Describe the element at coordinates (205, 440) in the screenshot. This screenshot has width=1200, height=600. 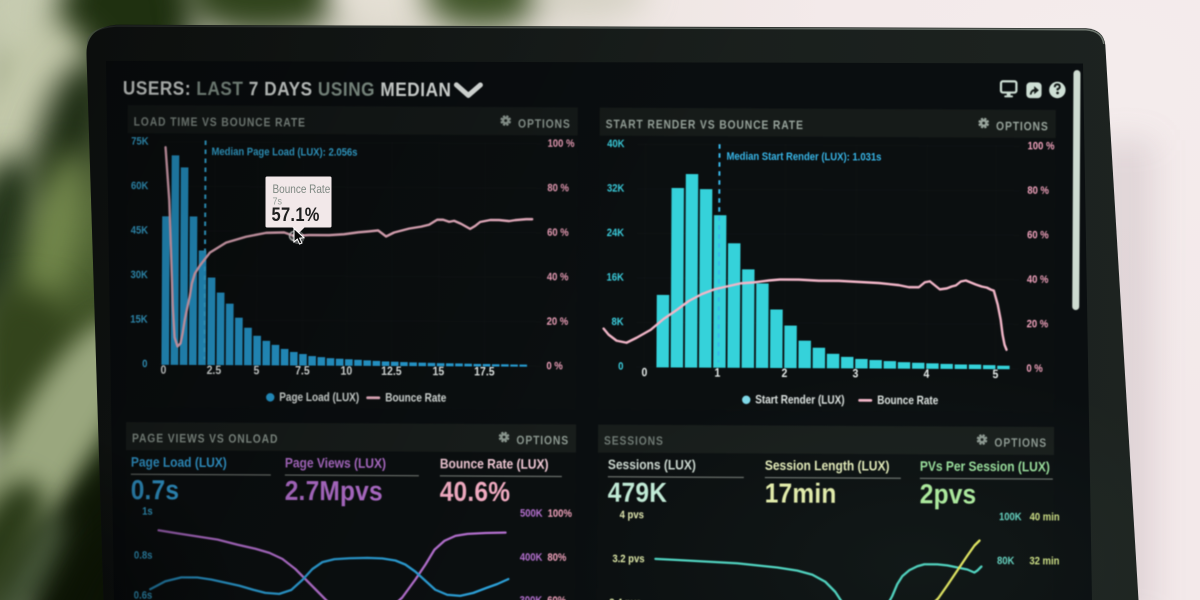
I see `svg-text: PAGE VIEWS VS ONLOAD` at that location.